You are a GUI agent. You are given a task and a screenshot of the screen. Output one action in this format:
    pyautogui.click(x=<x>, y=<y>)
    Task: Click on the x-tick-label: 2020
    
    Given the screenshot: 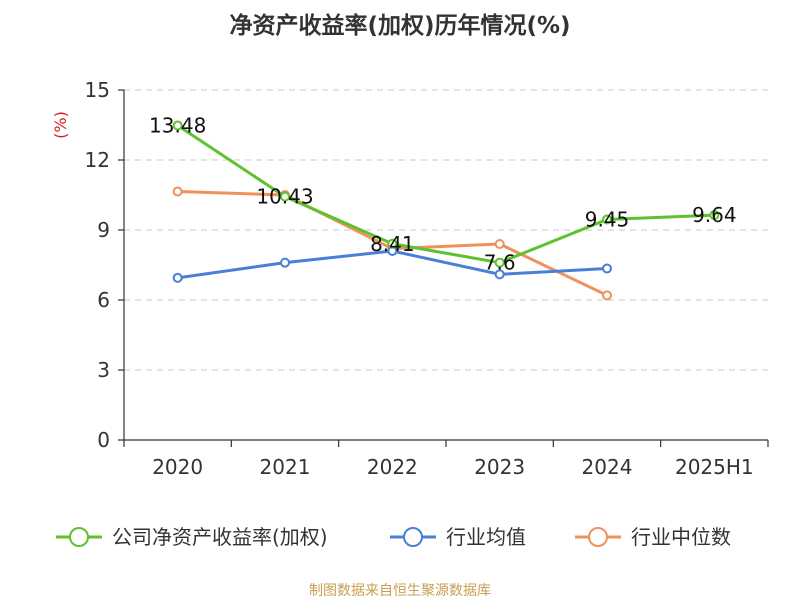 What is the action you would take?
    pyautogui.click(x=177, y=467)
    